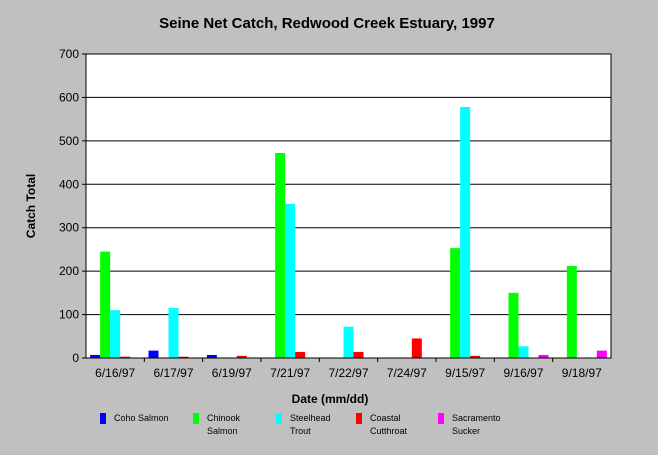  What do you see at coordinates (582, 373) in the screenshot?
I see `x-tick-label: 9/18/97` at bounding box center [582, 373].